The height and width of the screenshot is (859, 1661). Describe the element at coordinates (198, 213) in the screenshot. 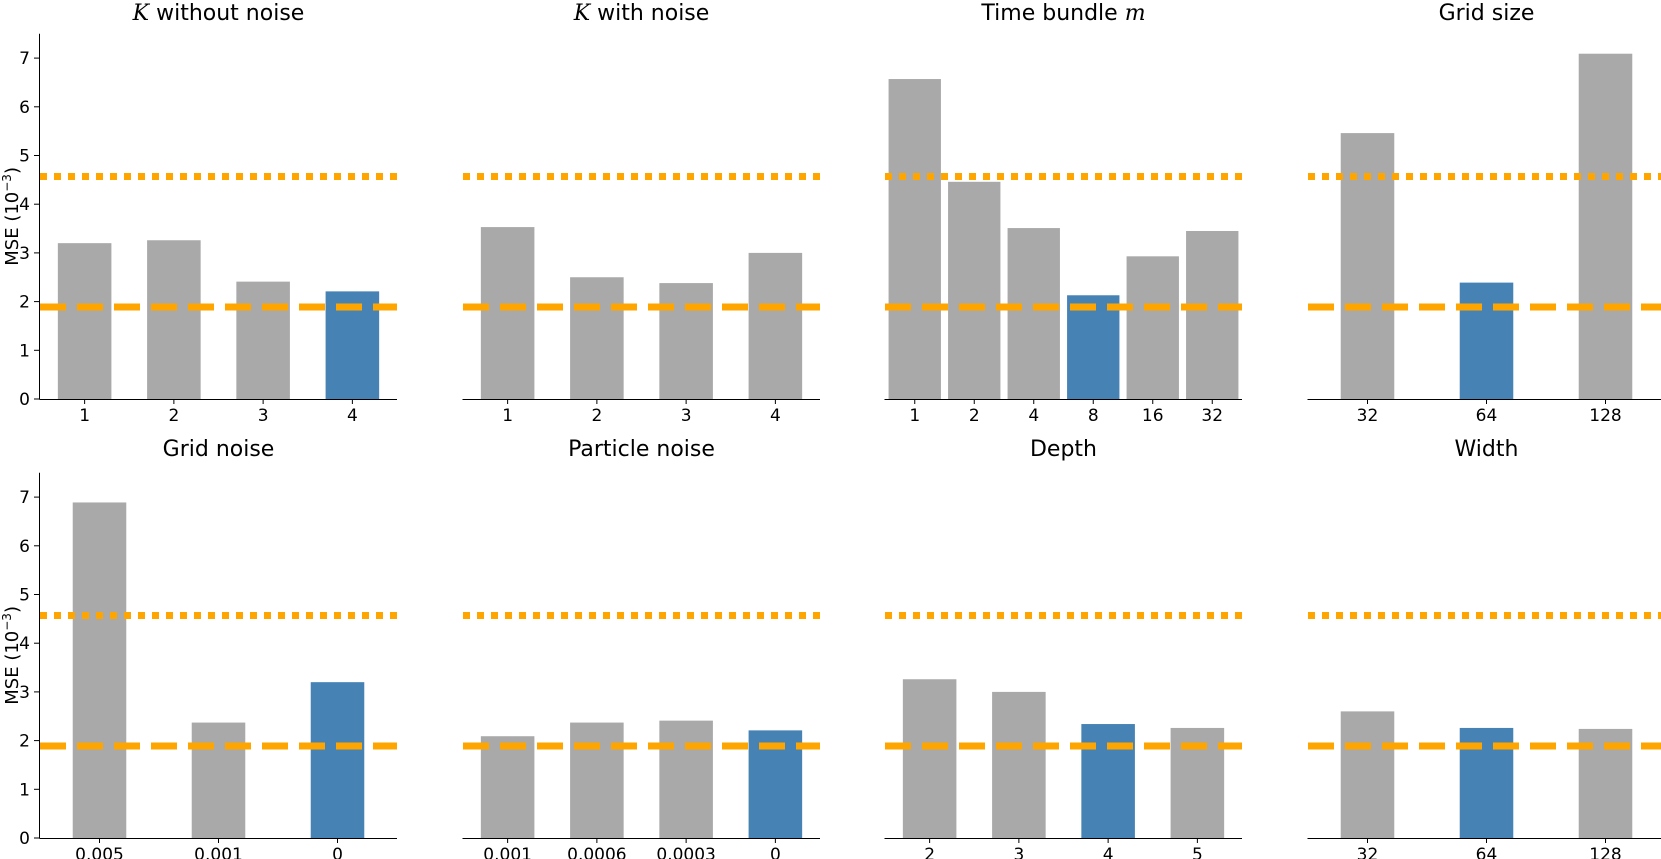

I see `chart-panel: K without noise 1 2 3 4 0 1 2 3 4 5 6 7 MSE (10−3)` at that location.